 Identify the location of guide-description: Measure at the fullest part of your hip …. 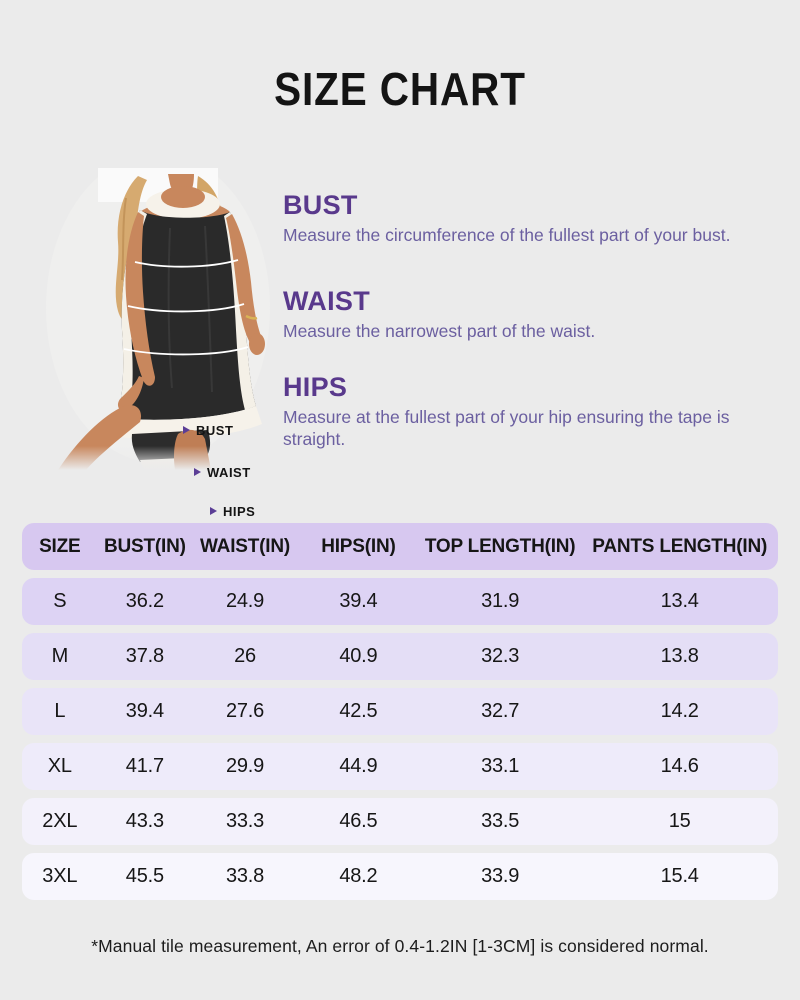
(506, 428).